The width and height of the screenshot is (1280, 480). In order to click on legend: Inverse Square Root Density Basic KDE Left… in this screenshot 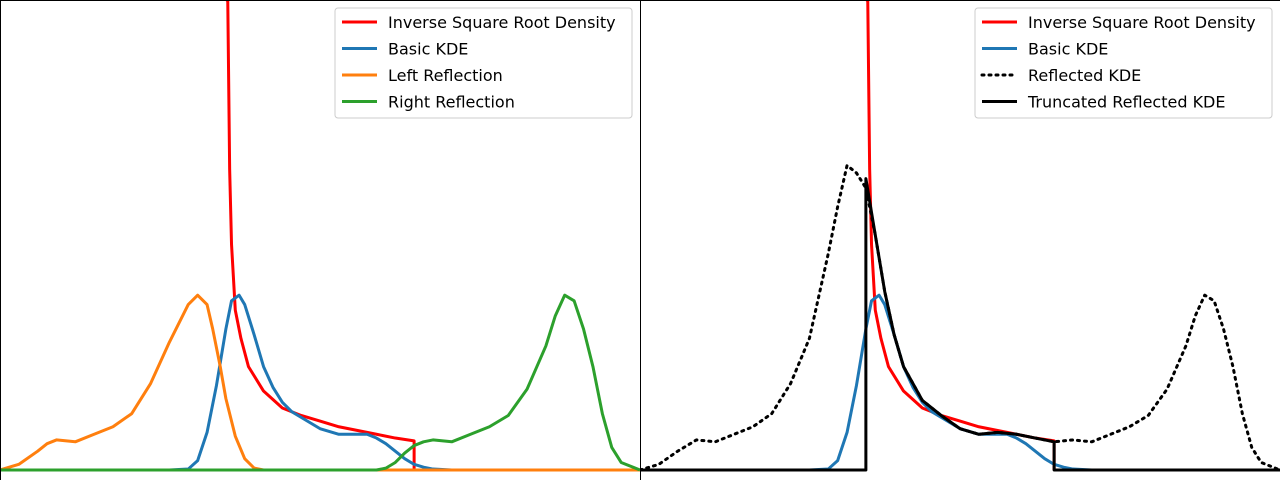, I will do `click(483, 63)`.